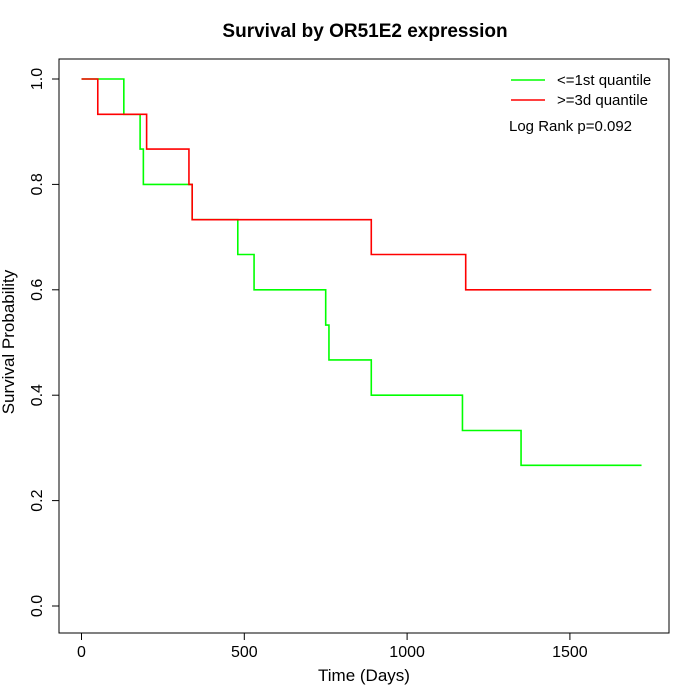 This screenshot has width=700, height=700. I want to click on y-tick-label: 0.0, so click(37, 606).